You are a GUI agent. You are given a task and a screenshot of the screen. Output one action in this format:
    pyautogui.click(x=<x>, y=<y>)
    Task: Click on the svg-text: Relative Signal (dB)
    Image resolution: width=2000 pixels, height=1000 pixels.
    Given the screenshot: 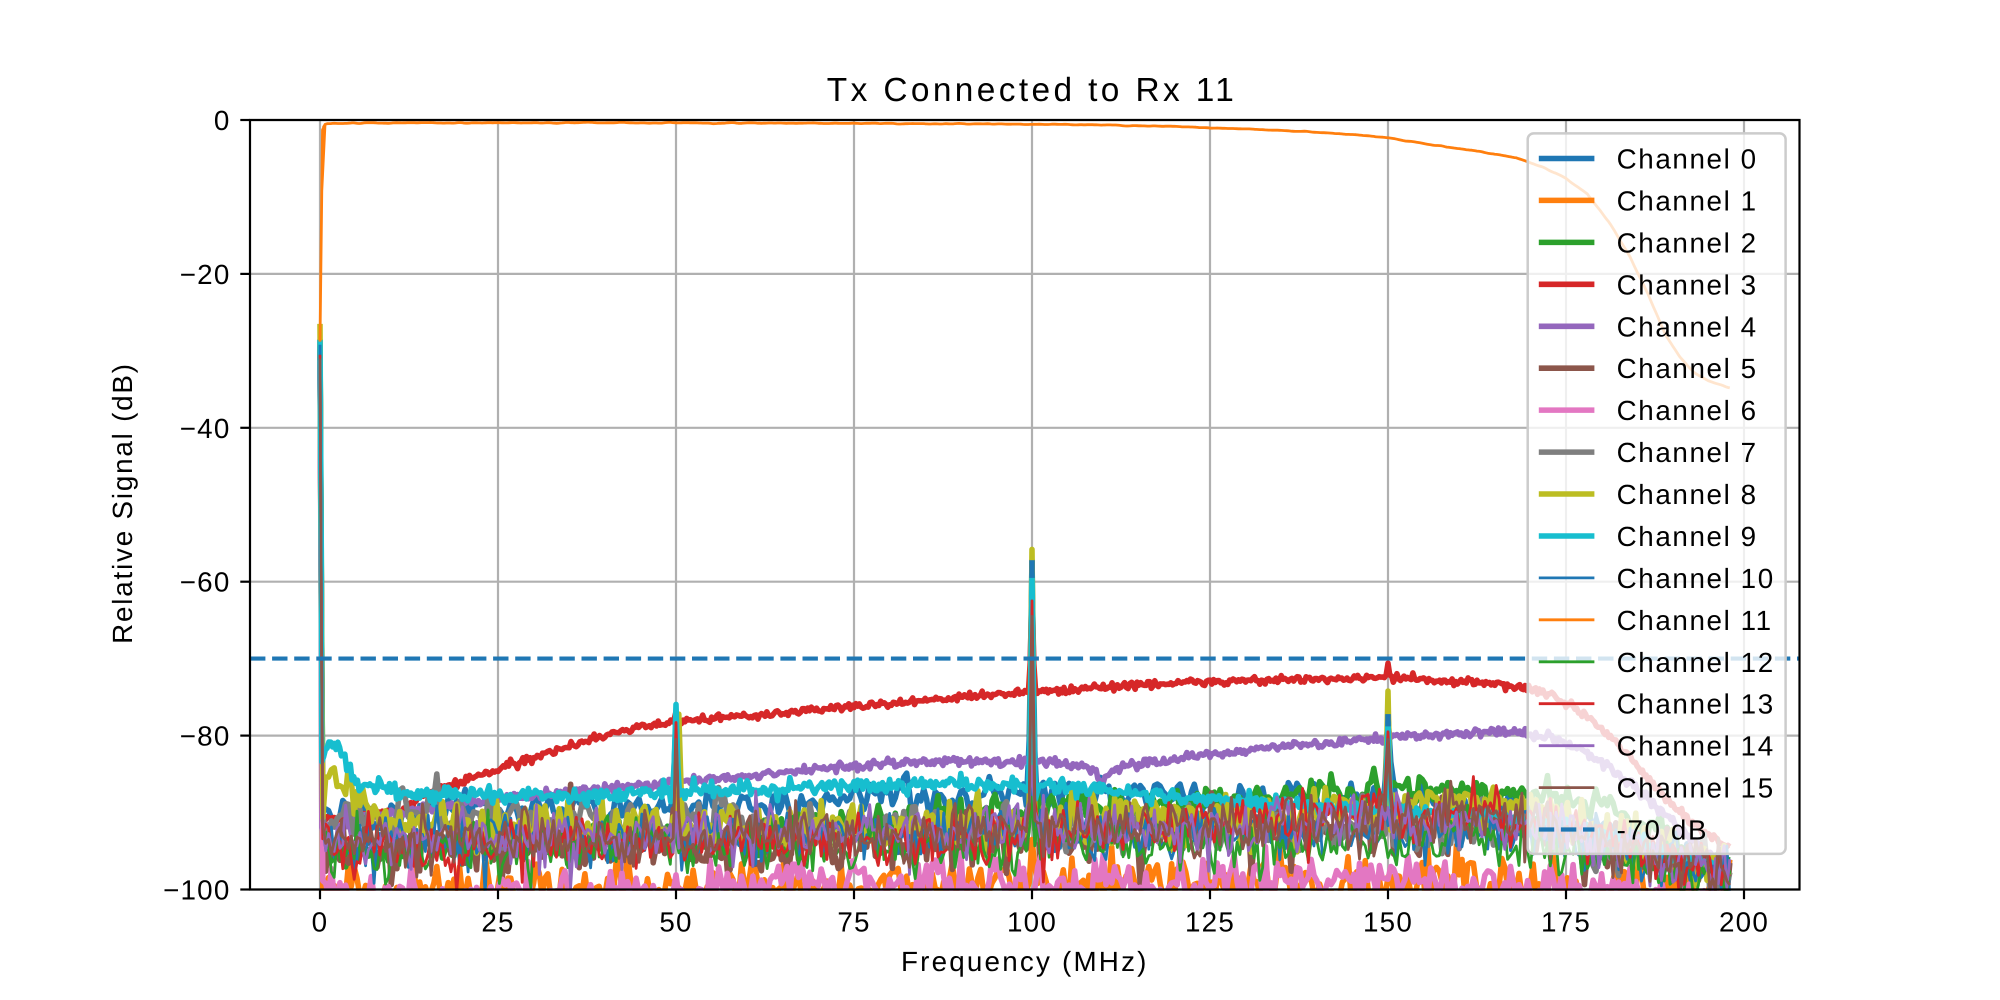 What is the action you would take?
    pyautogui.click(x=122, y=503)
    